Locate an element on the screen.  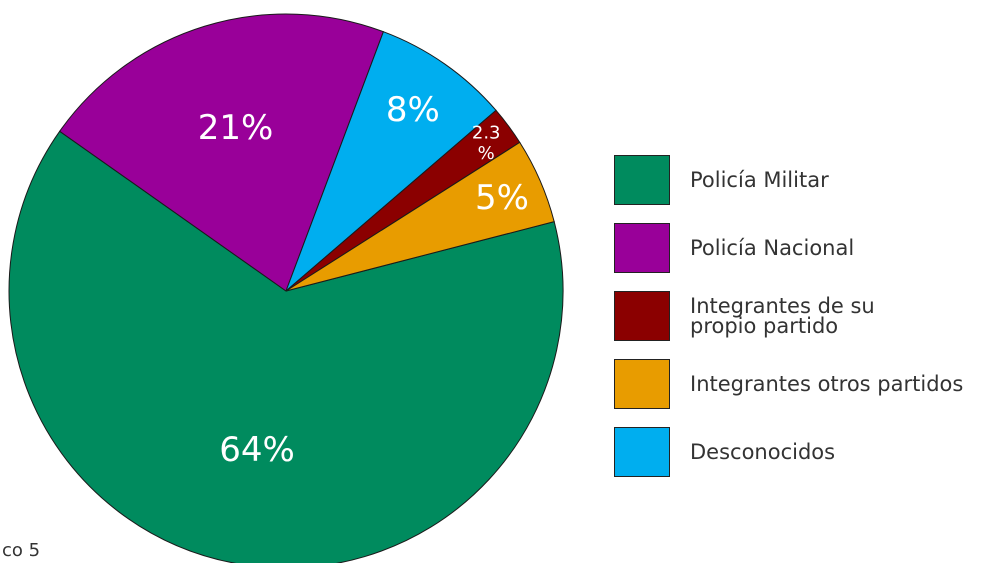
legend-label-policia-nacional: Policía Nacional is located at coordinates (772, 248).